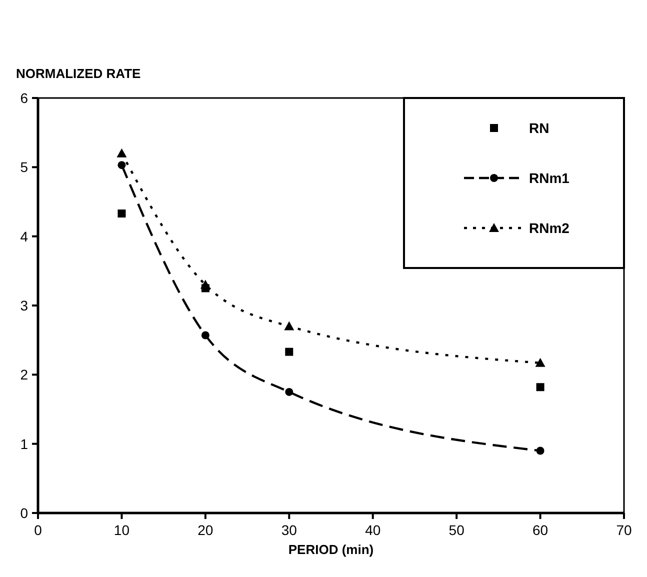 The image size is (647, 577). Describe the element at coordinates (24, 236) in the screenshot. I see `y-tick-label: 4` at that location.